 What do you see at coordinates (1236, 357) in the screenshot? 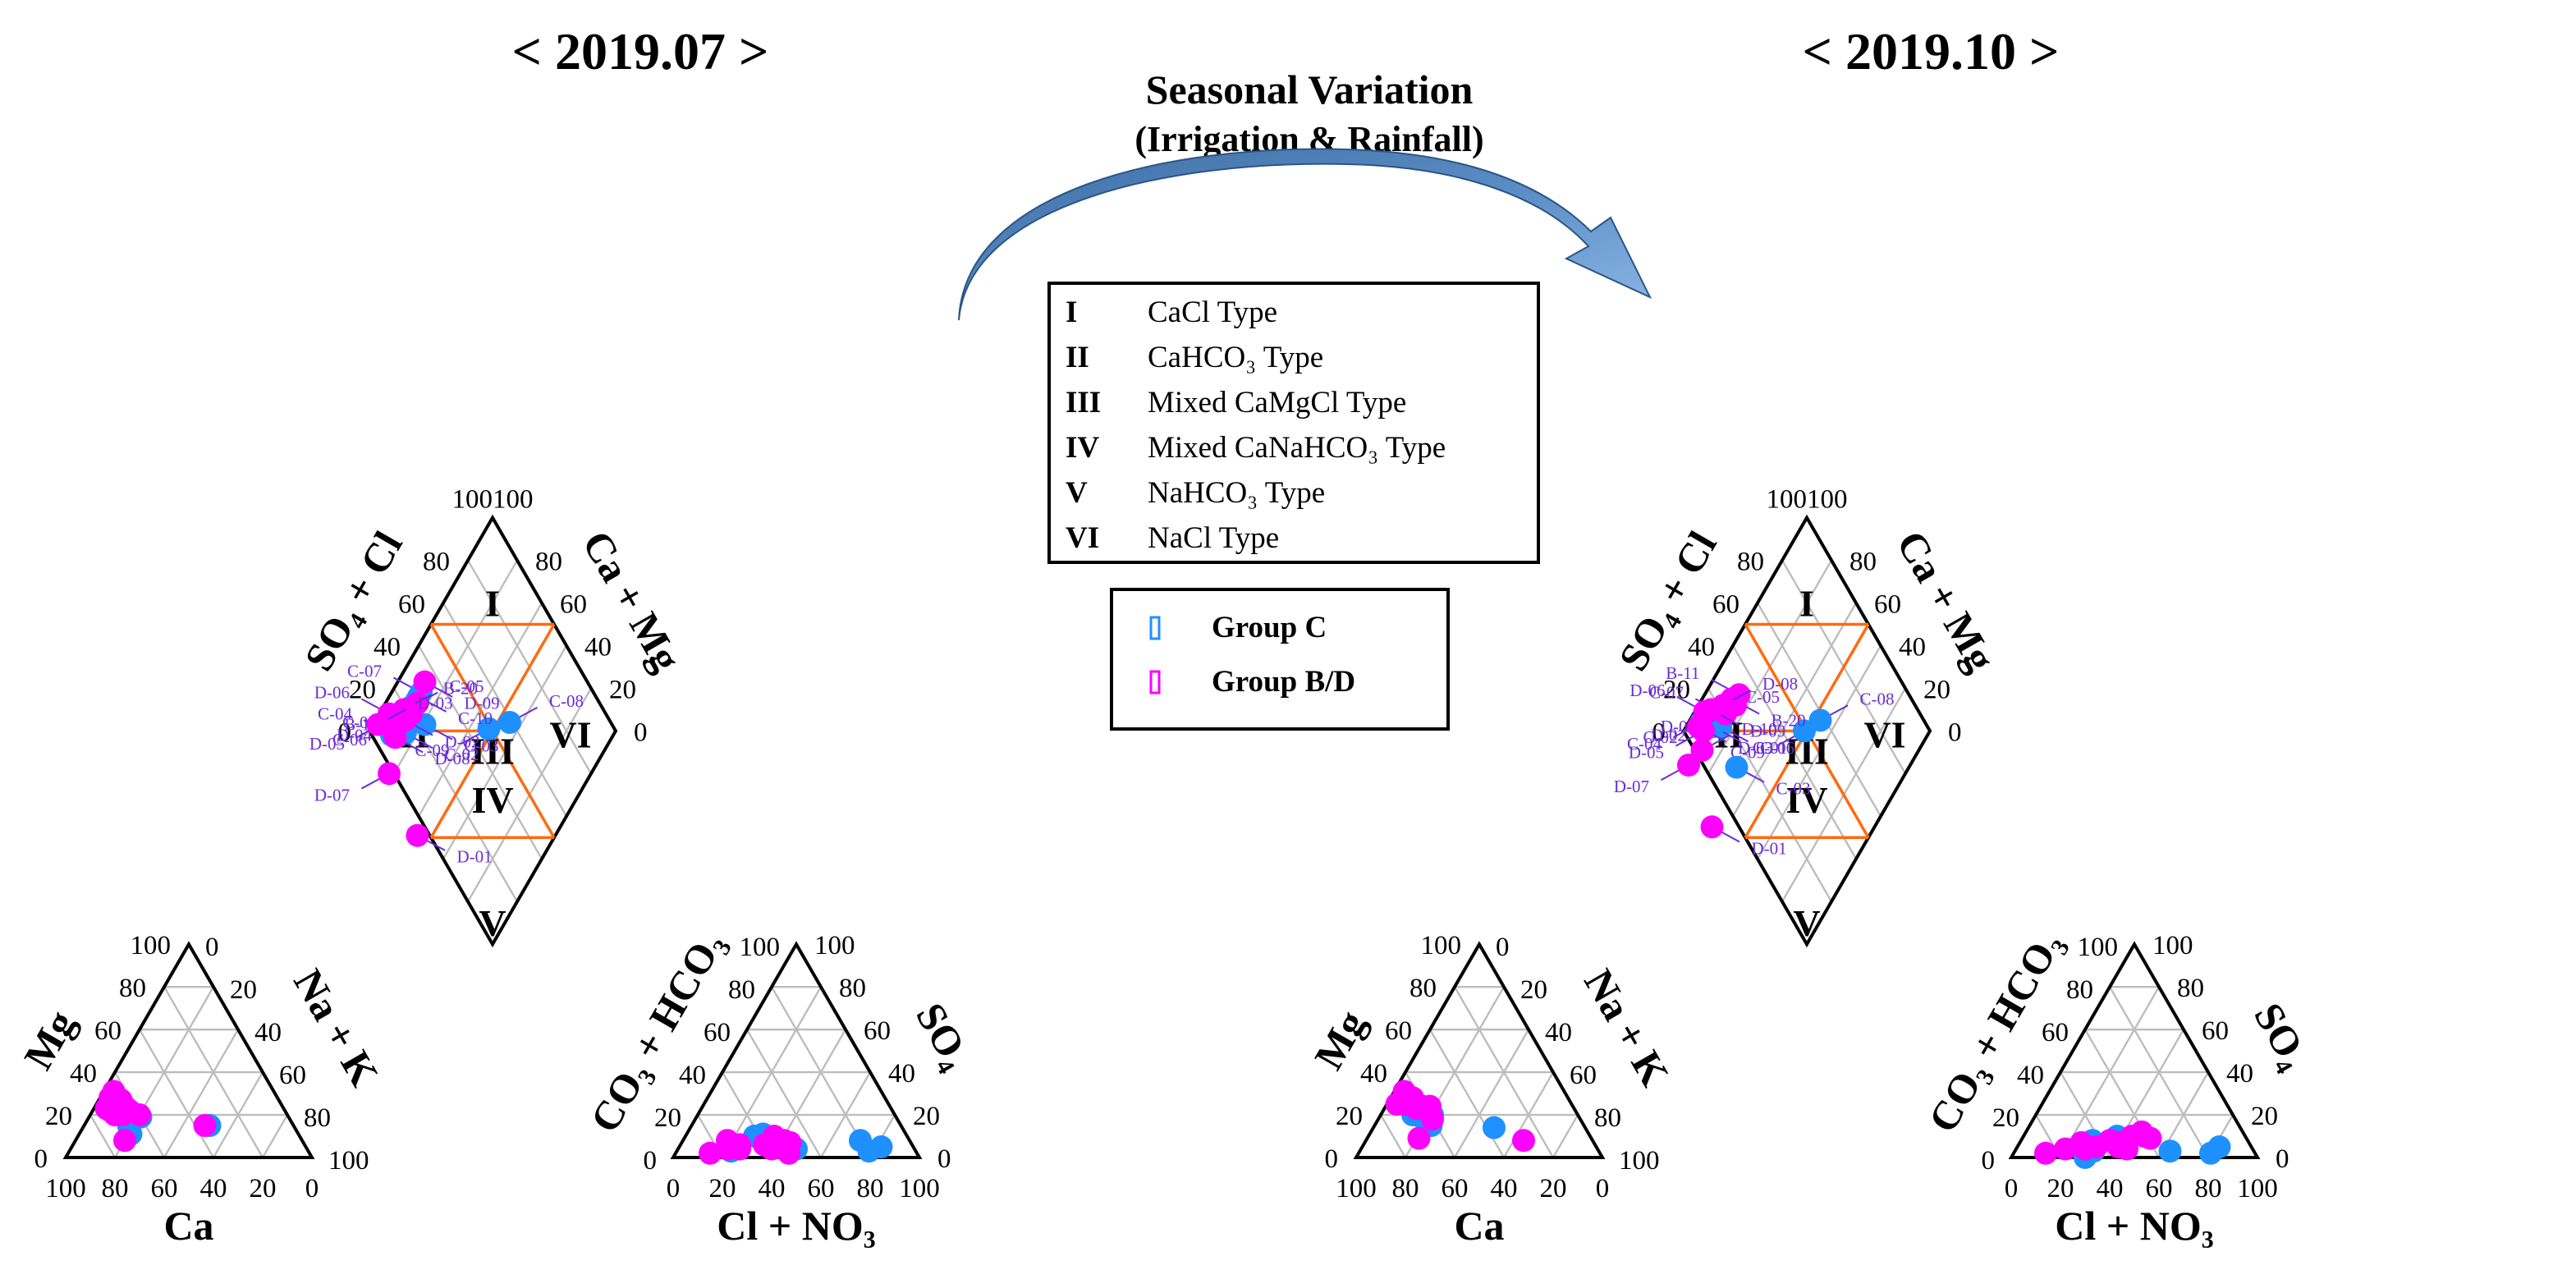
I see `legend-type-text-2: CaHCO₃ Type` at bounding box center [1236, 357].